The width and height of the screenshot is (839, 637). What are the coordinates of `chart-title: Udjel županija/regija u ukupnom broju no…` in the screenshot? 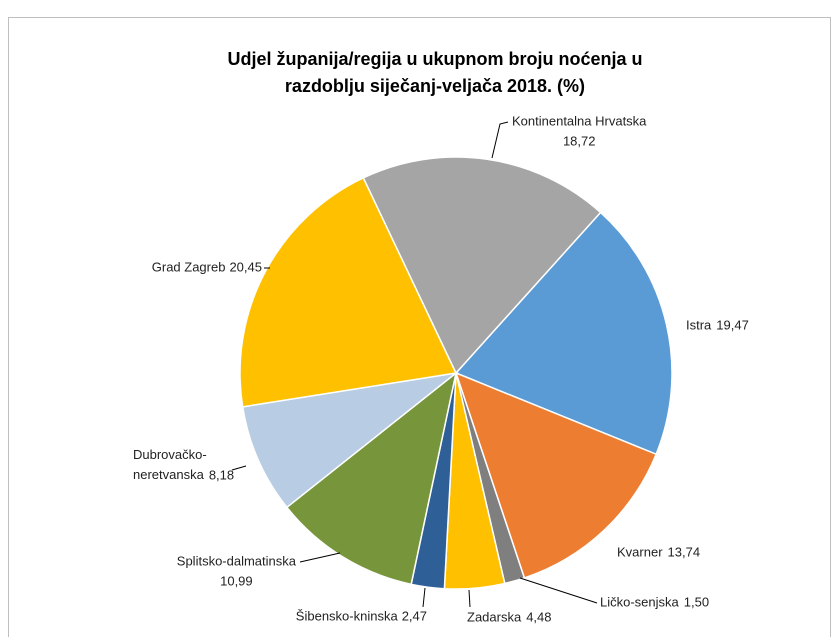 It's located at (434, 59).